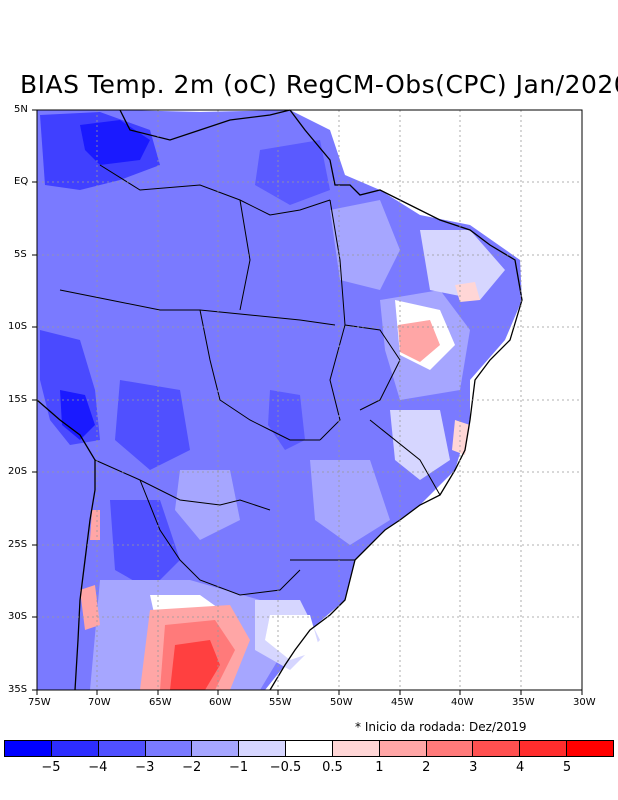 The height and width of the screenshot is (800, 618). What do you see at coordinates (467, 292) in the screenshot?
I see `bias-region-warm-ne` at bounding box center [467, 292].